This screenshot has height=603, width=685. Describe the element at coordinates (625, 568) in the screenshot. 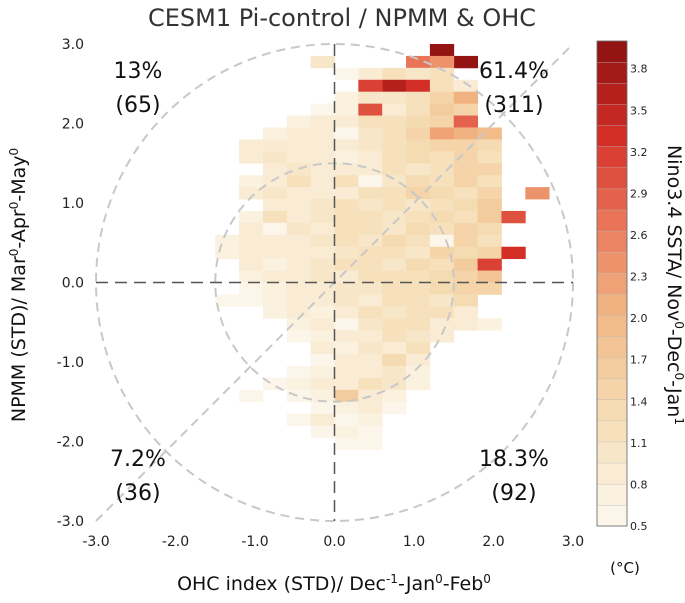

I see `colorbar-unit: (°C)` at that location.